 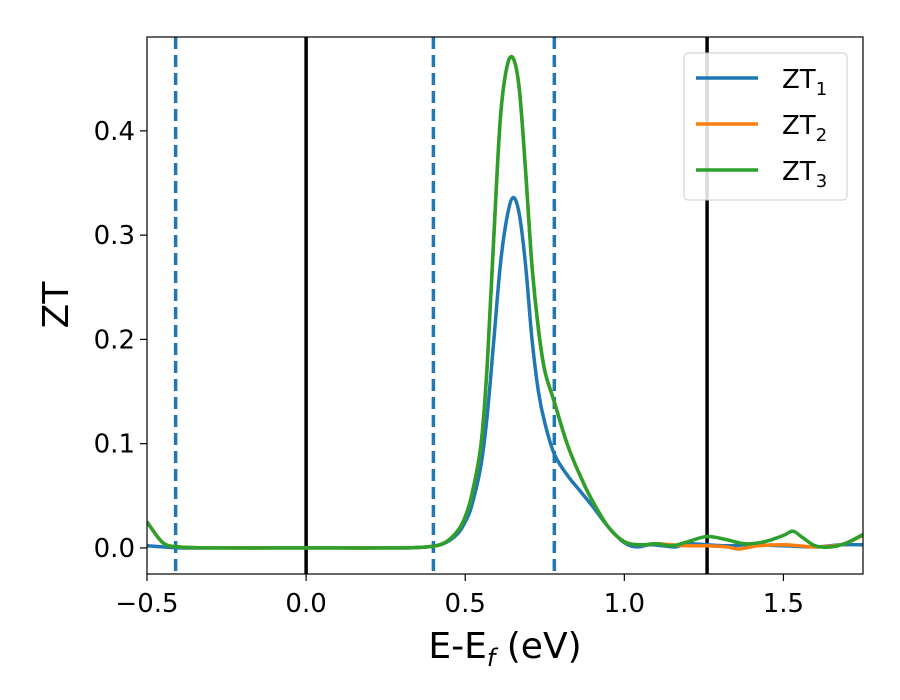 I want to click on x-tick-label: 1.0, so click(x=624, y=604).